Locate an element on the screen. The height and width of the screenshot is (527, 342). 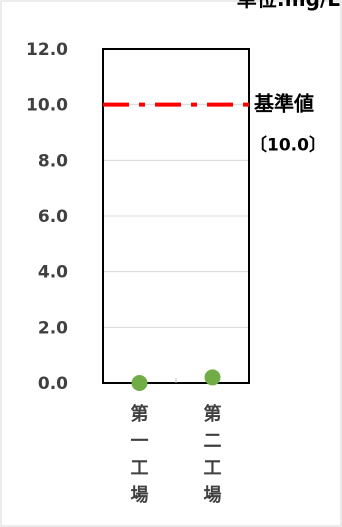
category-label-char: 二 is located at coordinates (213, 441).